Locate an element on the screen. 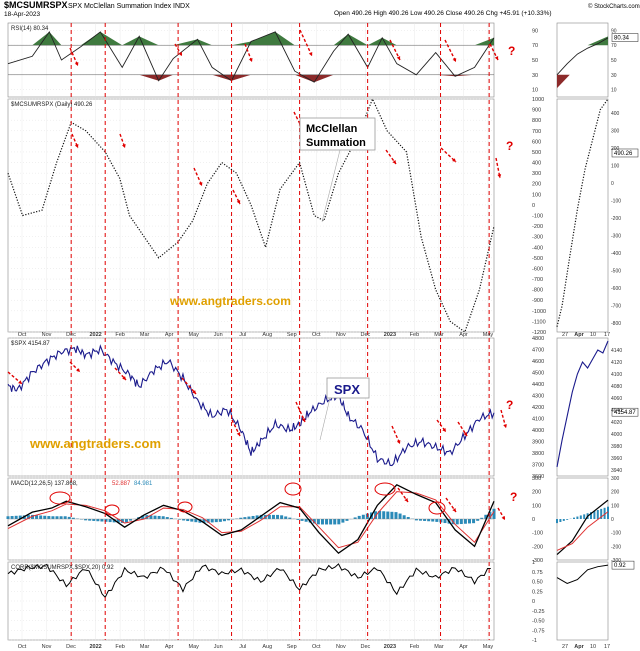 This screenshot has height=651, width=640. inset-summation-tick: 300 is located at coordinates (615, 132).